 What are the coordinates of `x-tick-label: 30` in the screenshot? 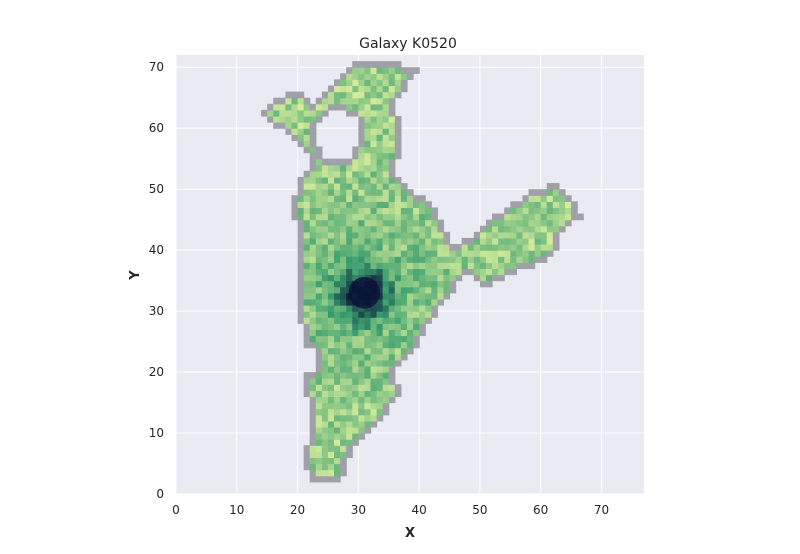 It's located at (358, 510).